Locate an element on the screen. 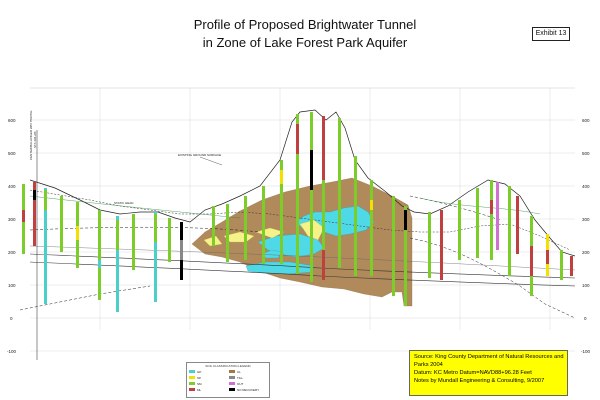  rtick-500: 500 is located at coordinates (586, 153).